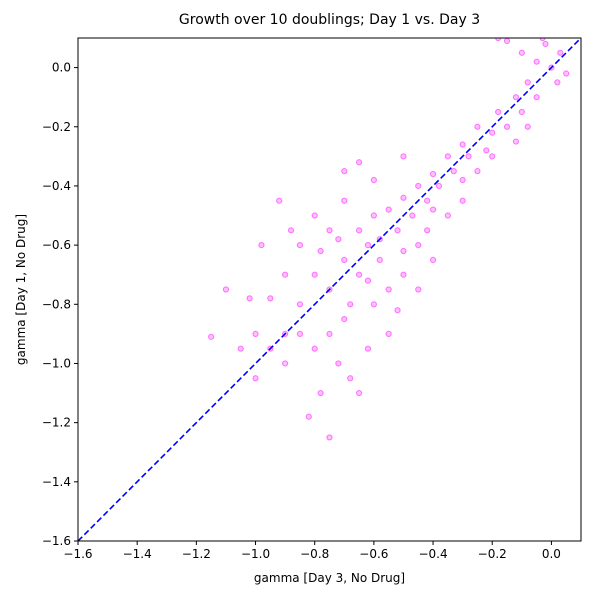 The width and height of the screenshot is (600, 604). Describe the element at coordinates (314, 554) in the screenshot. I see `x-tick-label: −0.8` at that location.